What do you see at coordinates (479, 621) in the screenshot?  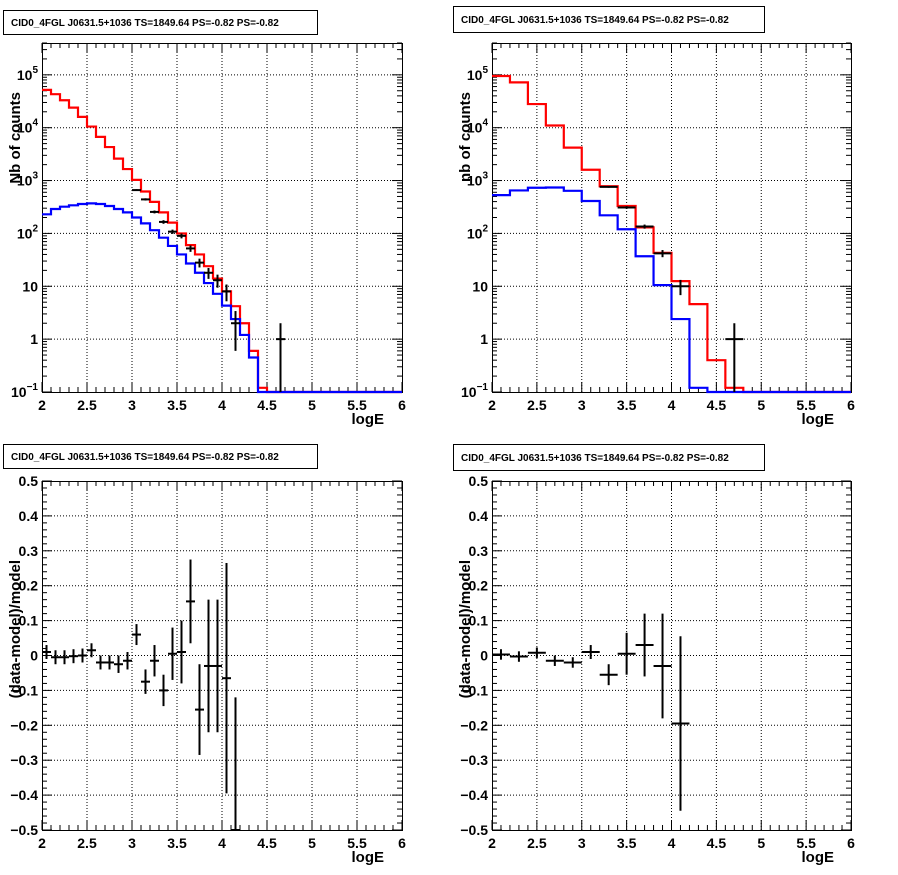 I see `y-tick-label: 0.1` at bounding box center [479, 621].